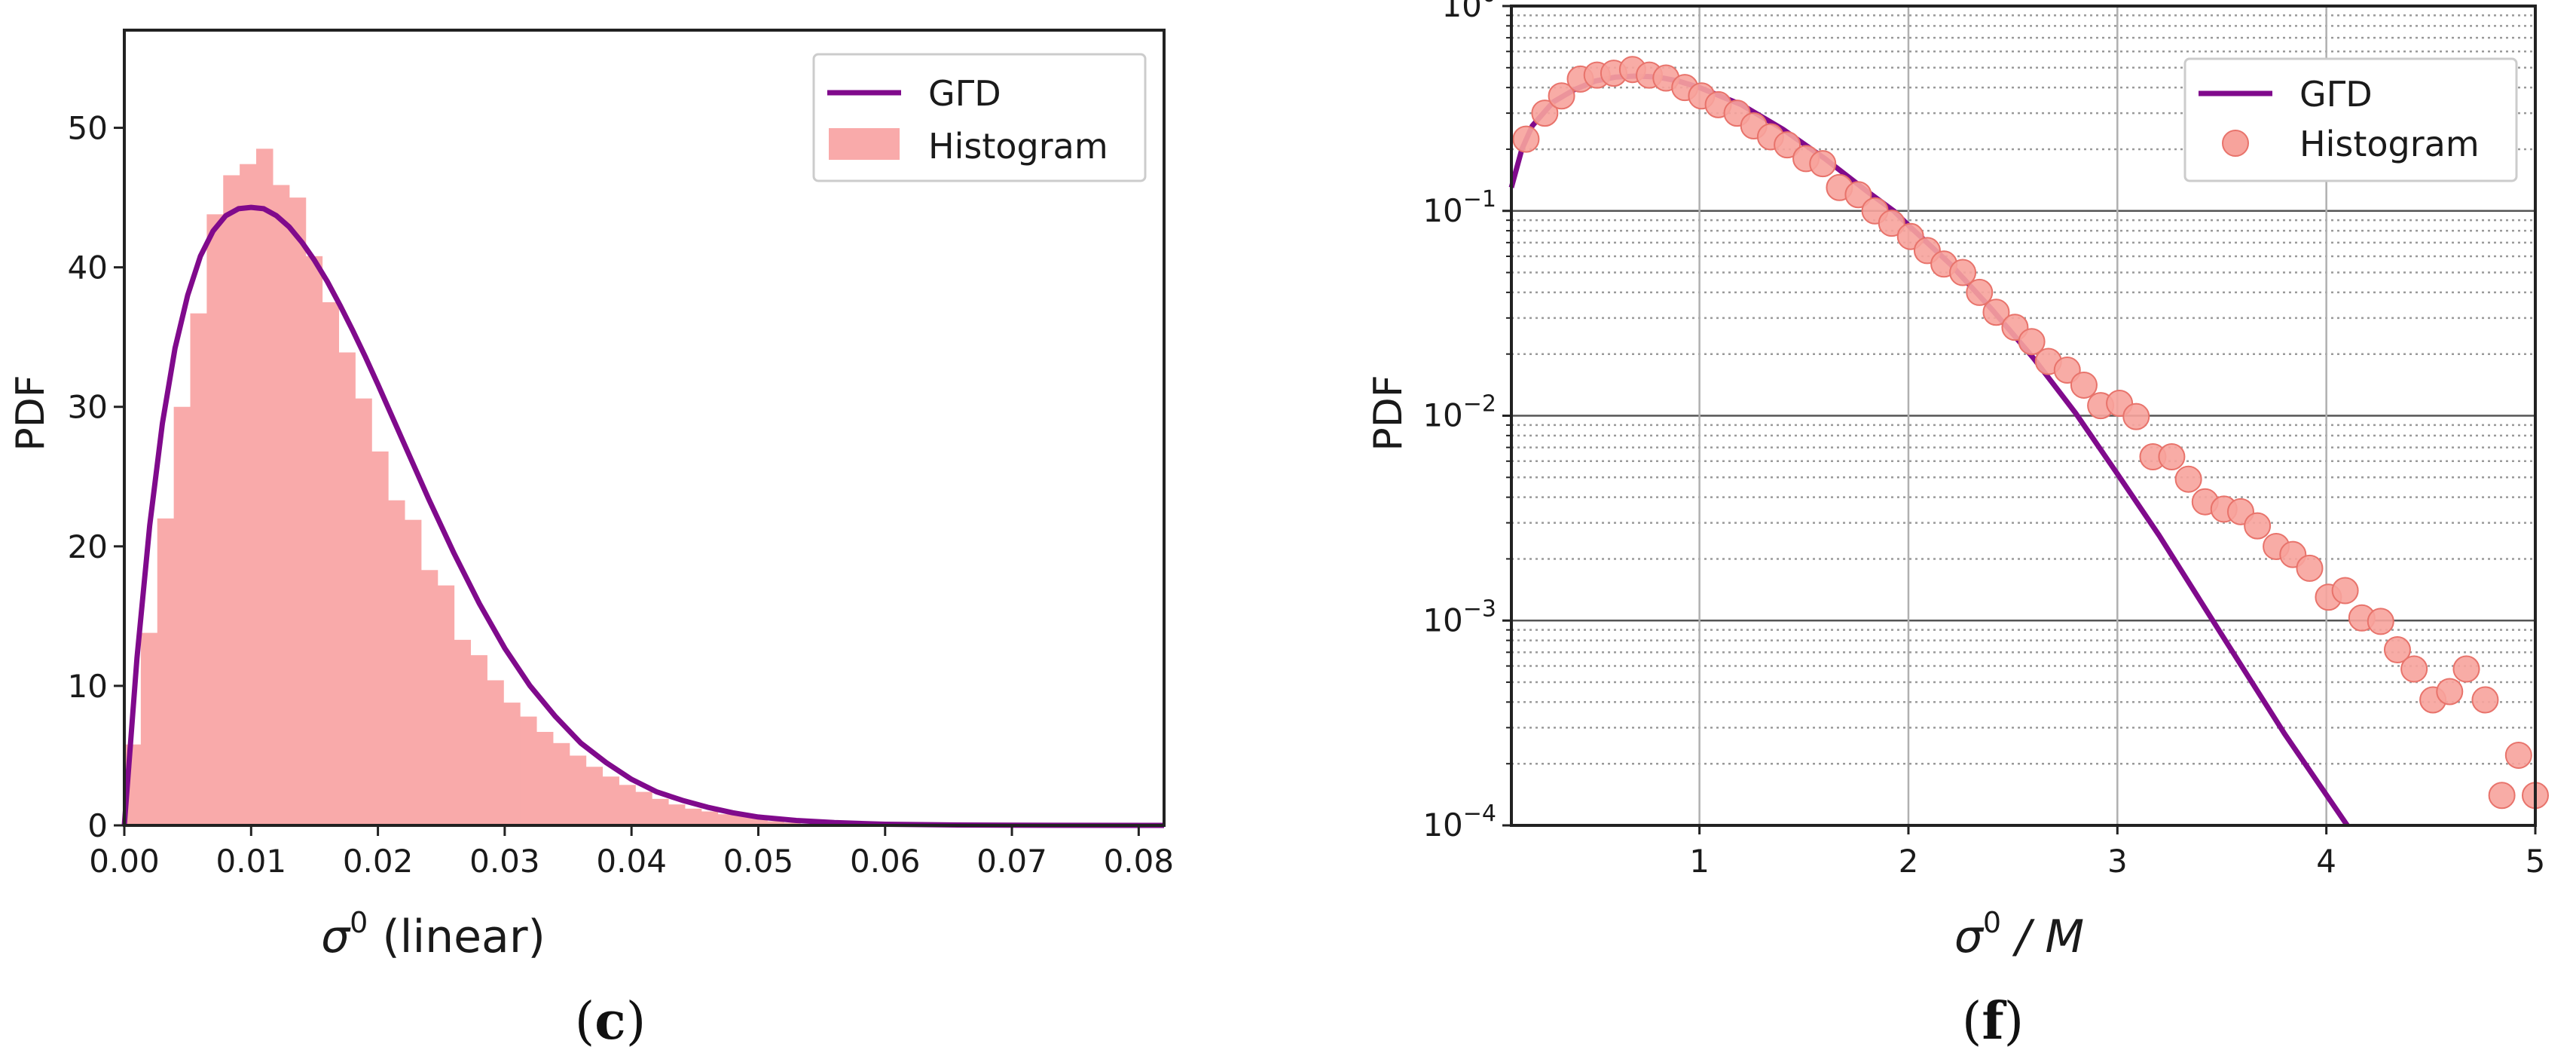 The height and width of the screenshot is (1050, 2576). Describe the element at coordinates (88, 267) in the screenshot. I see `y-tick-label: 40` at that location.